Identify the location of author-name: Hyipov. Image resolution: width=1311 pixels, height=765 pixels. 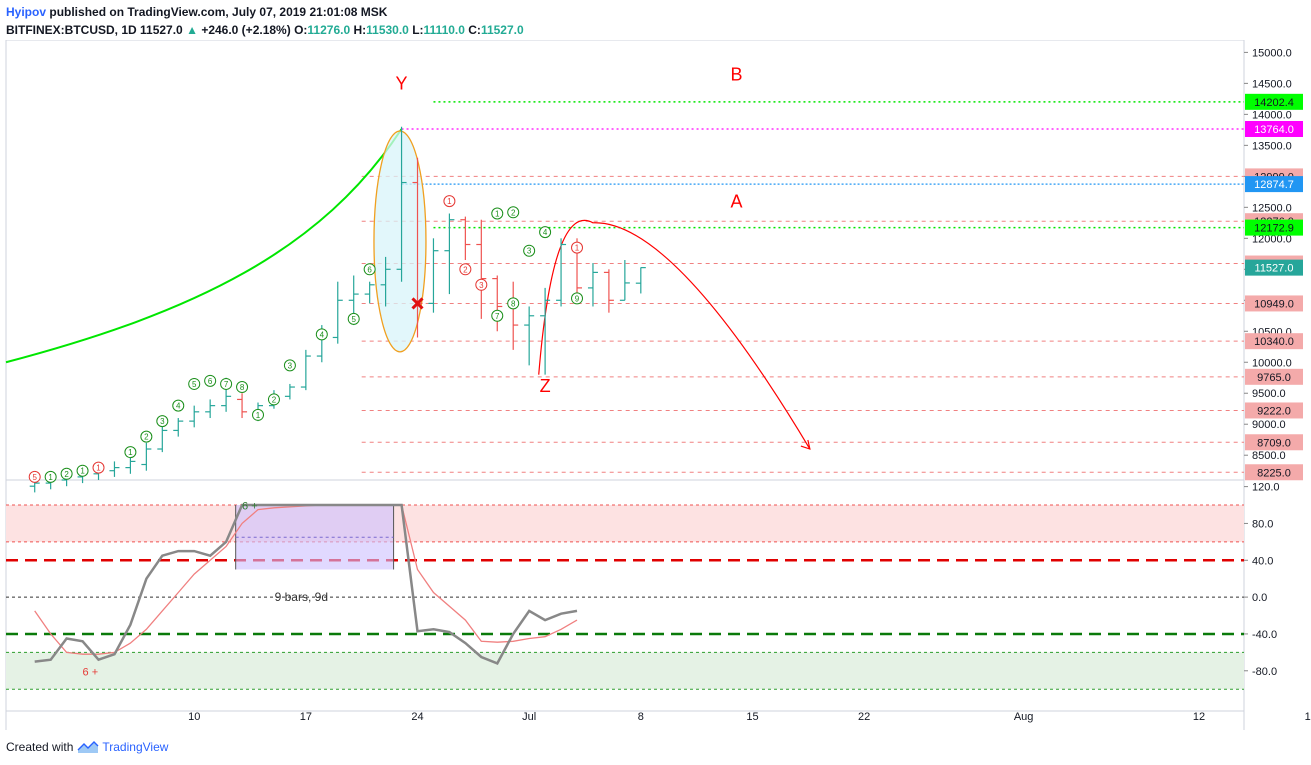
(26, 12).